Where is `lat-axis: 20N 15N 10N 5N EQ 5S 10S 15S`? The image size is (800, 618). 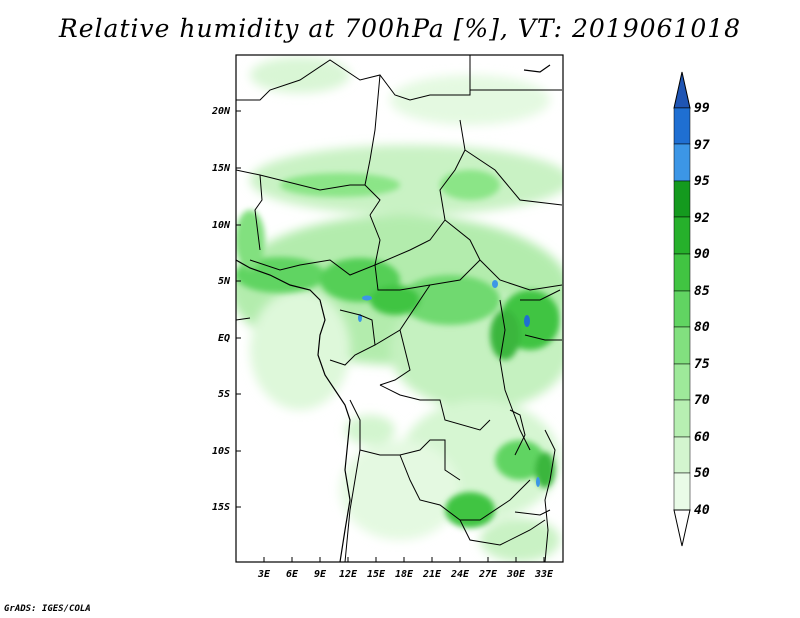
lat-axis: 20N 15N 10N 5N EQ 5S 10S 15S is located at coordinates (226, 309).